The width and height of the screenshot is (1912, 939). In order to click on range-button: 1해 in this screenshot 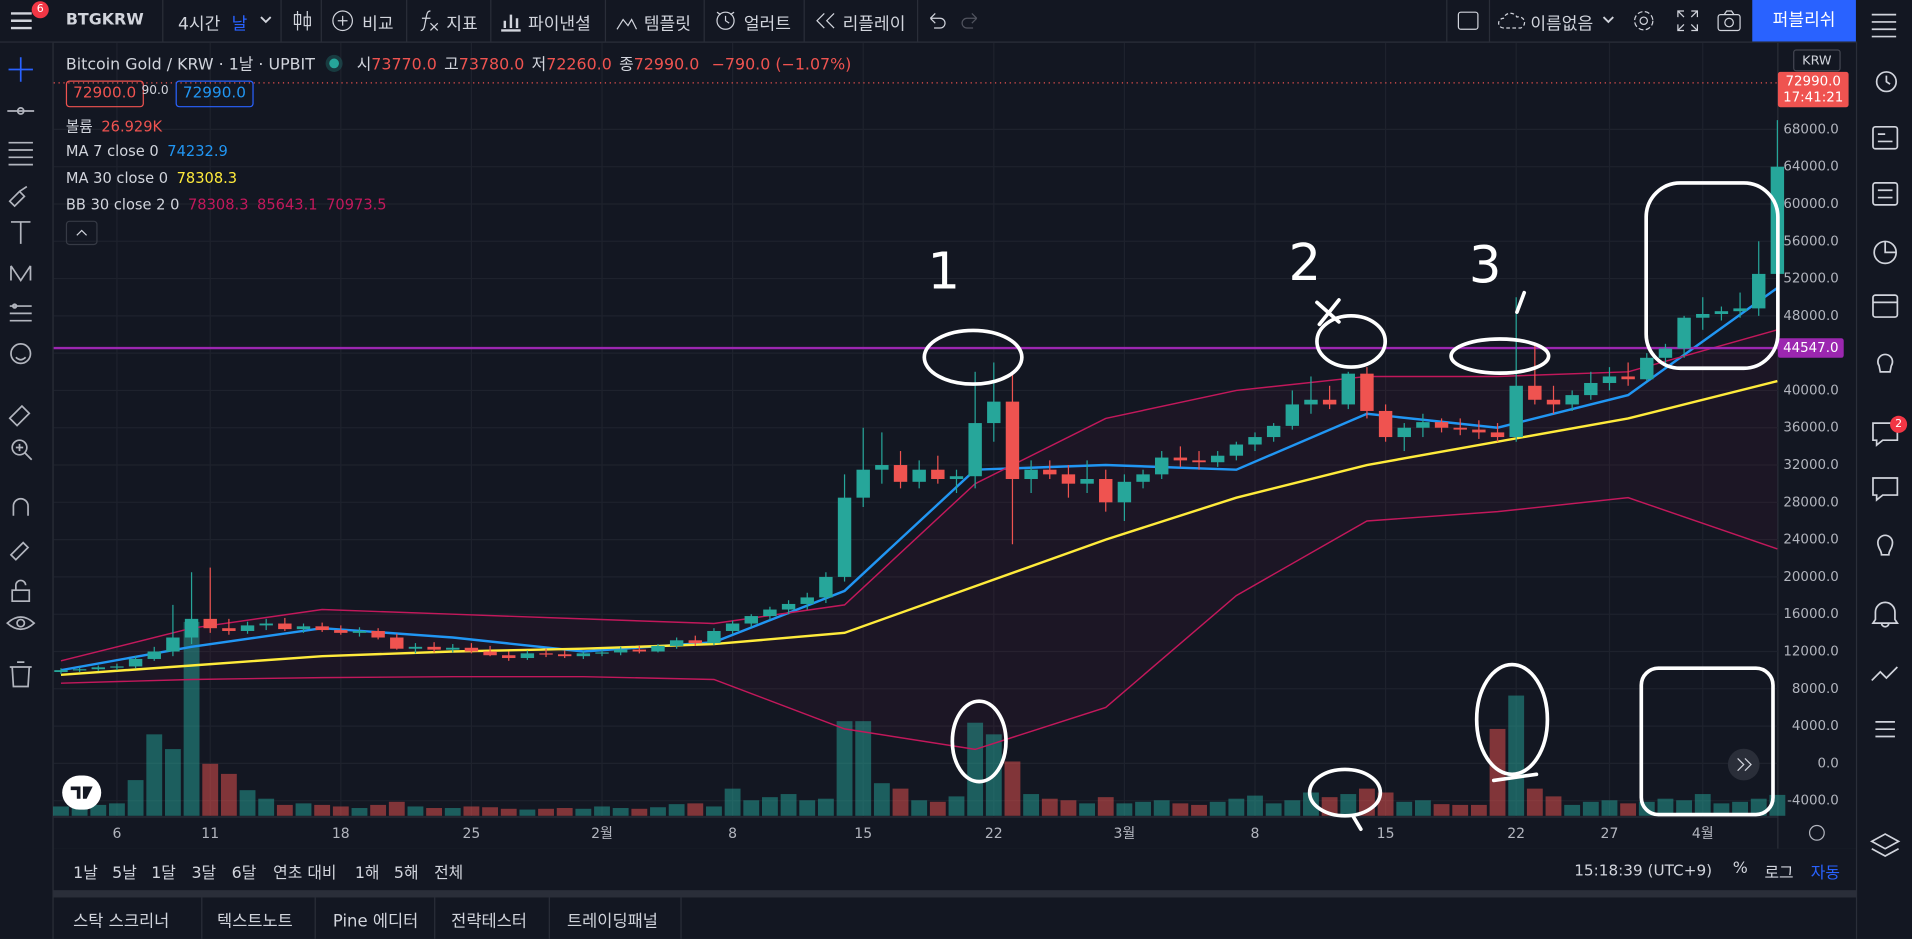, I will do `click(367, 873)`.